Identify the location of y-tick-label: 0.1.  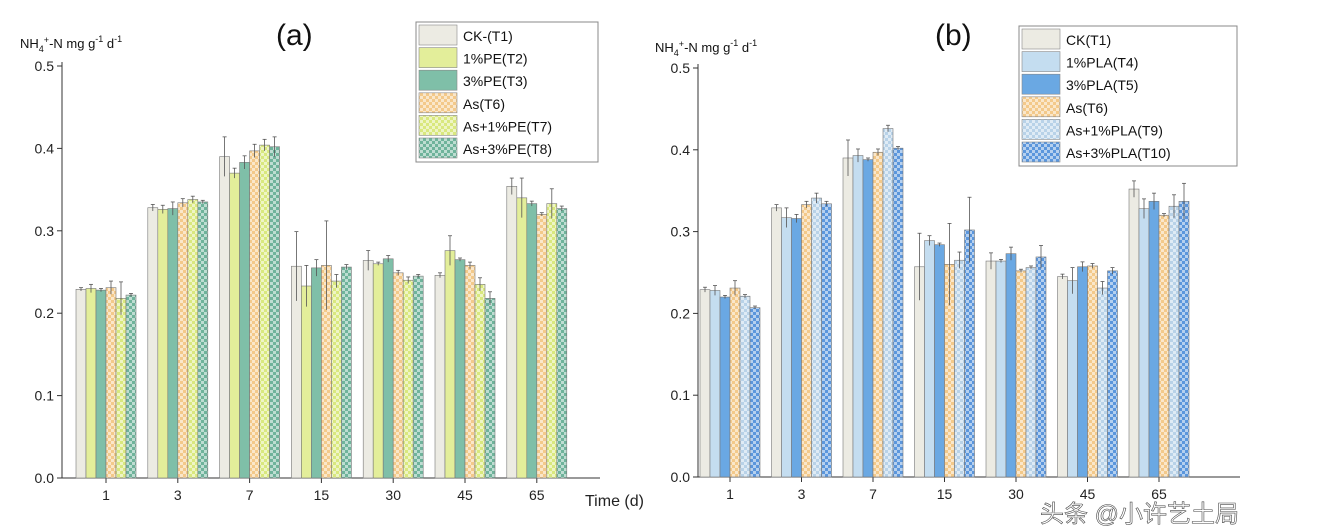
(45, 396).